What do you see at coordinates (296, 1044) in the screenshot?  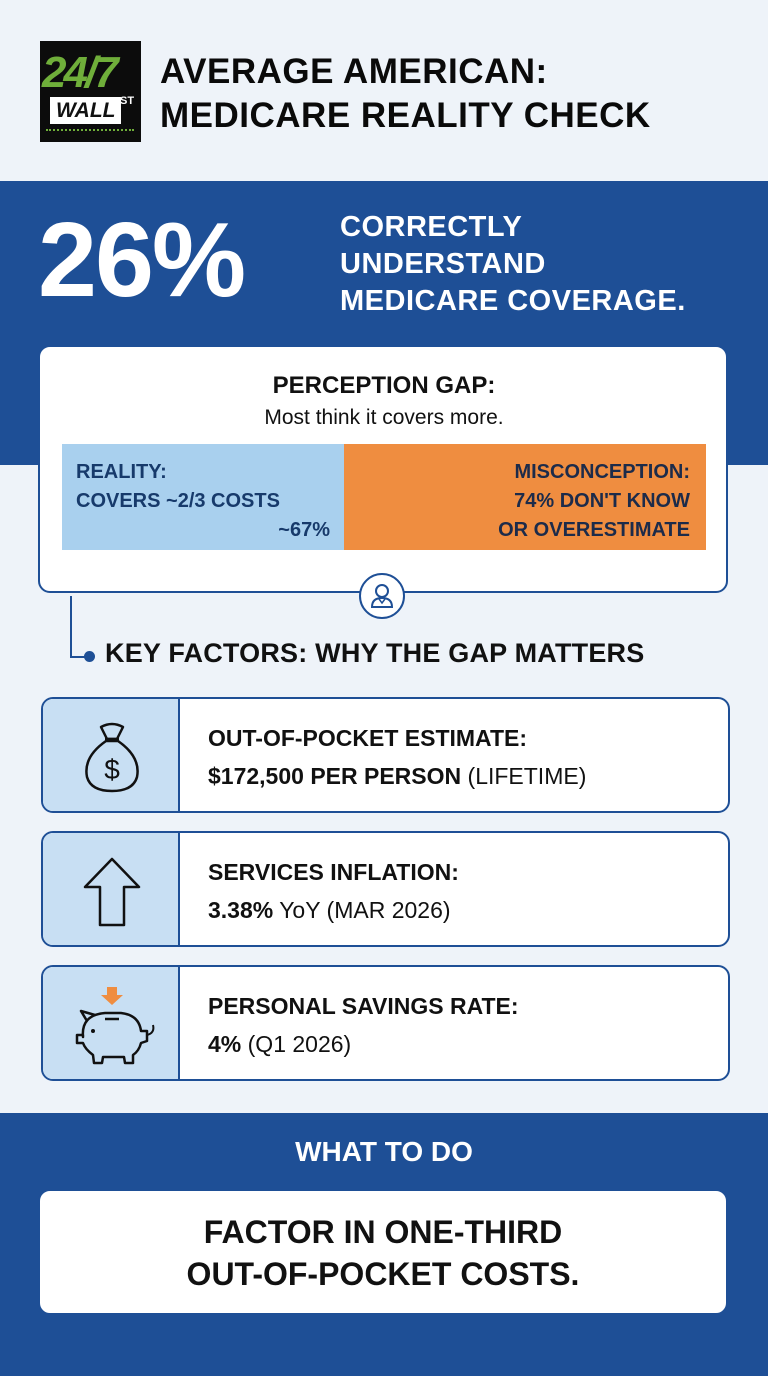 I see `factor-value-rest: (Q1 2026)` at bounding box center [296, 1044].